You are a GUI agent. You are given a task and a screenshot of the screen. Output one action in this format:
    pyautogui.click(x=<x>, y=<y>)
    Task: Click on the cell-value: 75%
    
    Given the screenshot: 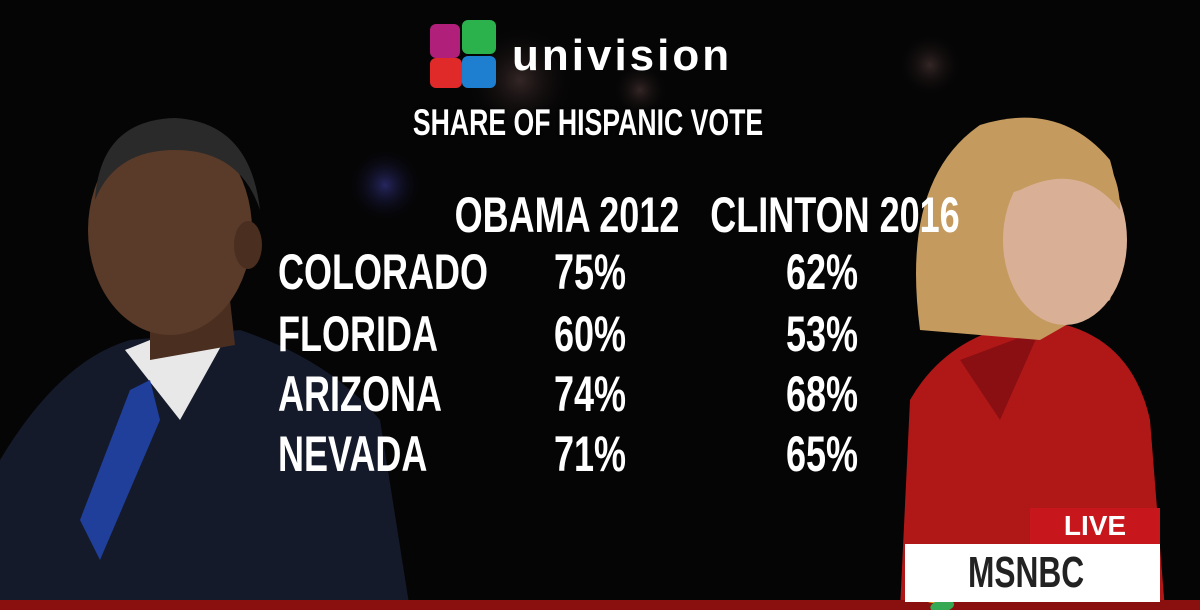 What is the action you would take?
    pyautogui.click(x=590, y=272)
    